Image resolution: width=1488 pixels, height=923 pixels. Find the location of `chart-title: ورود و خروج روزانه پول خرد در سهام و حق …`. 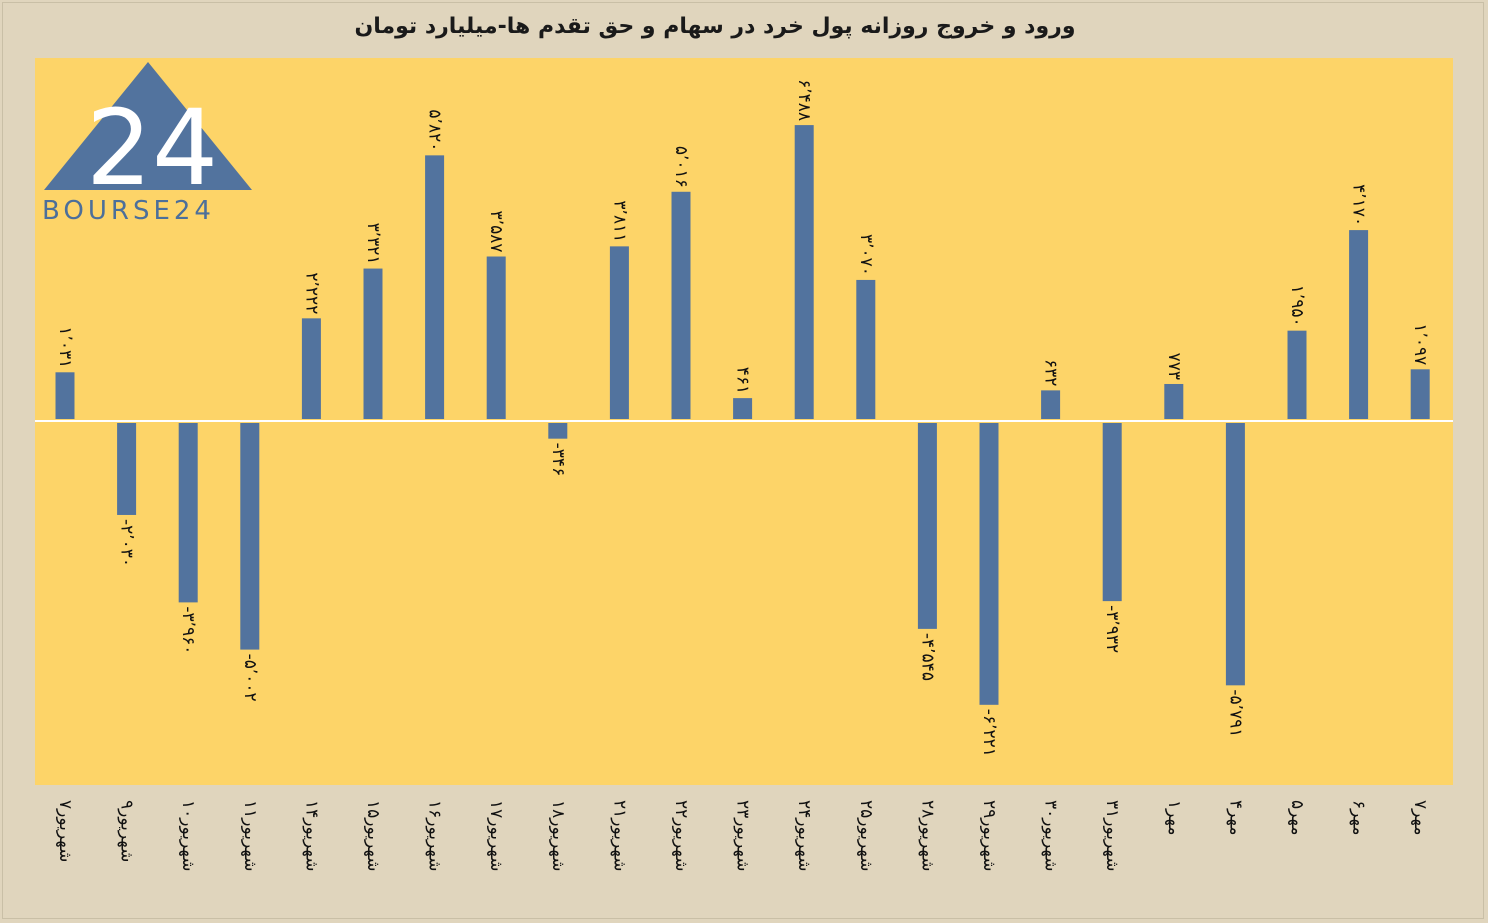

chart-title: ورود و خروج روزانه پول خرد در سهام و حق … is located at coordinates (715, 26).